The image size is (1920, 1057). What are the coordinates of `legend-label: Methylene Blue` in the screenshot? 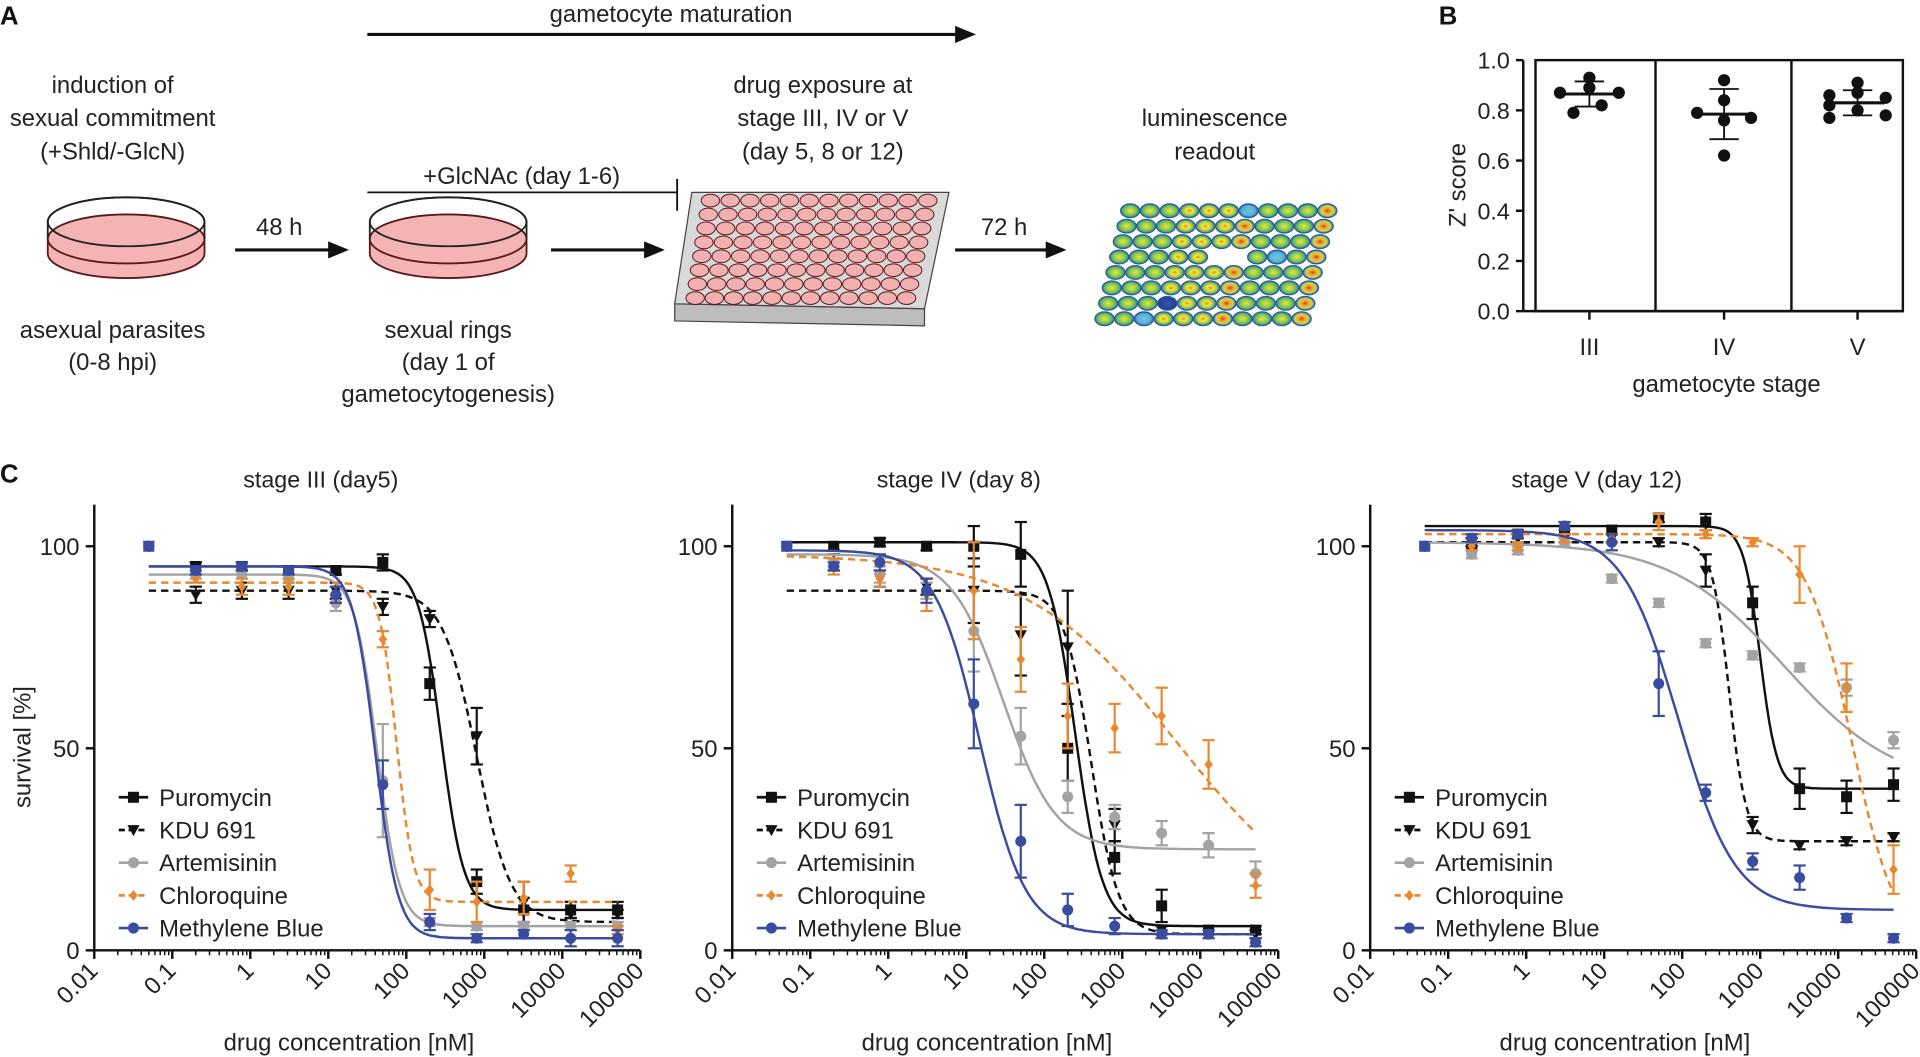 It's located at (1517, 929).